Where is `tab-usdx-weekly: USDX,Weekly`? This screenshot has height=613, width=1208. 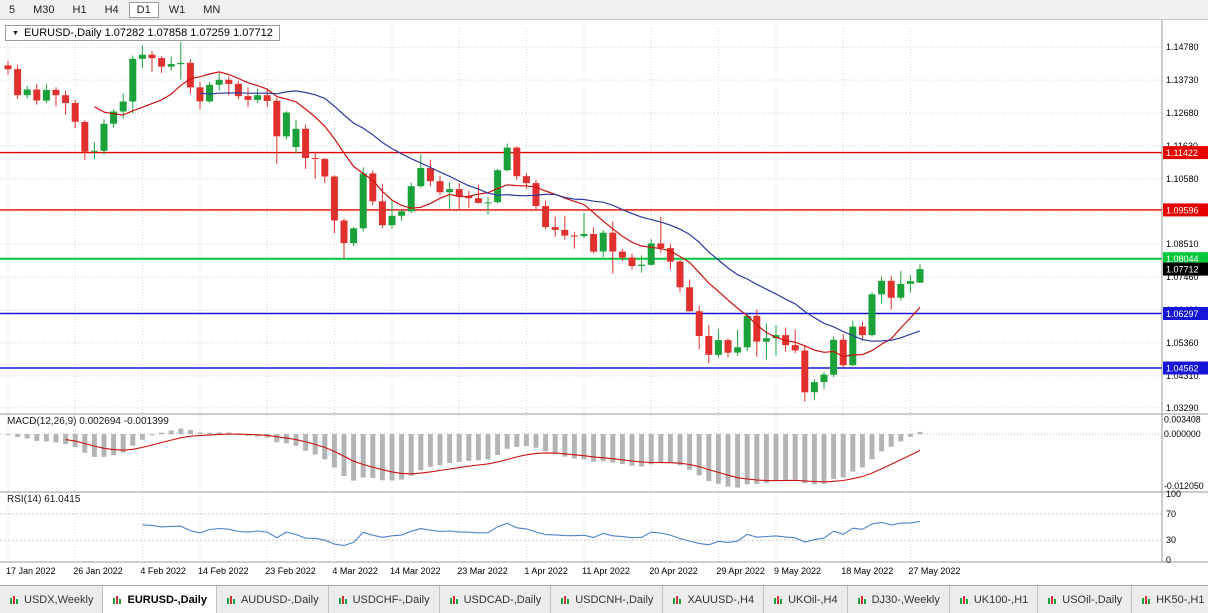 tab-usdx-weekly: USDX,Weekly is located at coordinates (52, 599).